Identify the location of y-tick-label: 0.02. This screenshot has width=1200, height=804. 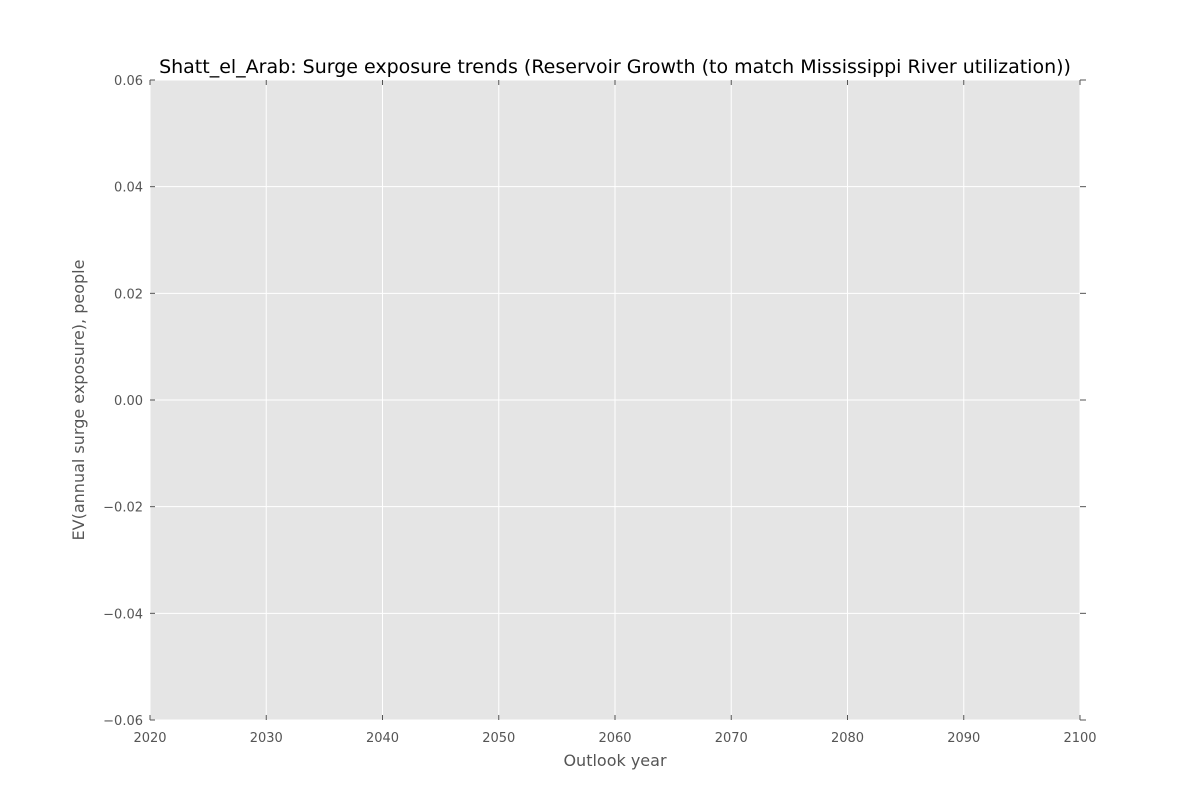
(128, 294).